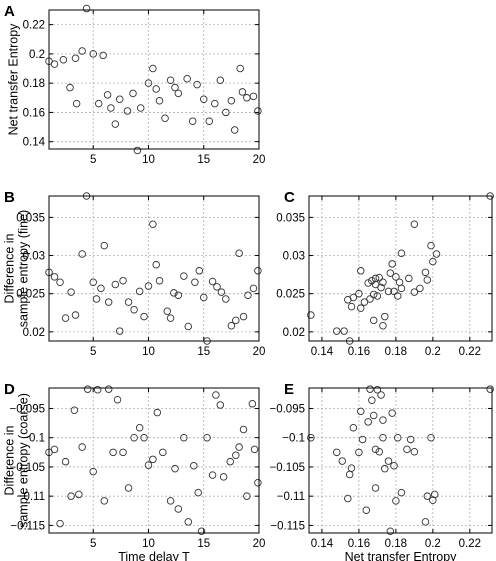 The width and height of the screenshot is (496, 561). What do you see at coordinates (30, 295) in the screenshot?
I see `y-tick-label: 0.025` at bounding box center [30, 295].